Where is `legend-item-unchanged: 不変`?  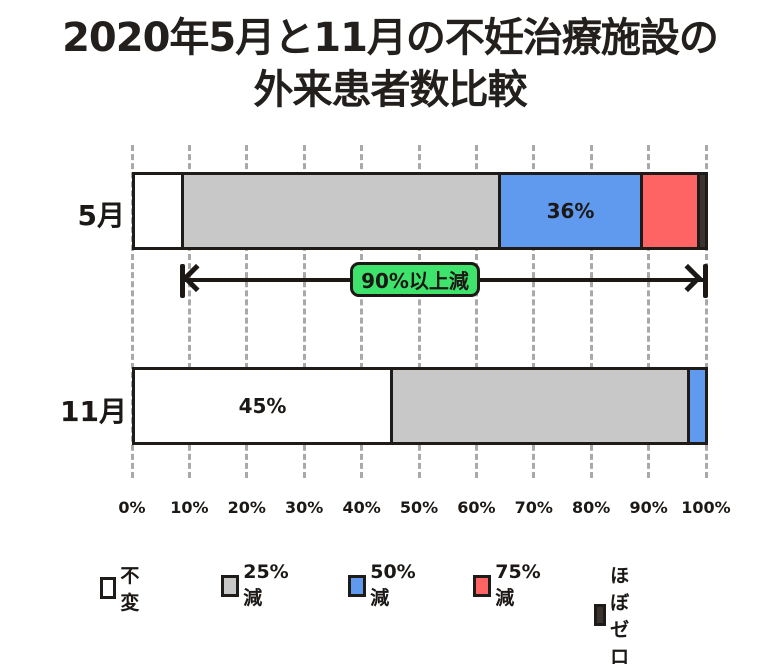 legend-item-unchanged: 不変 is located at coordinates (122, 588).